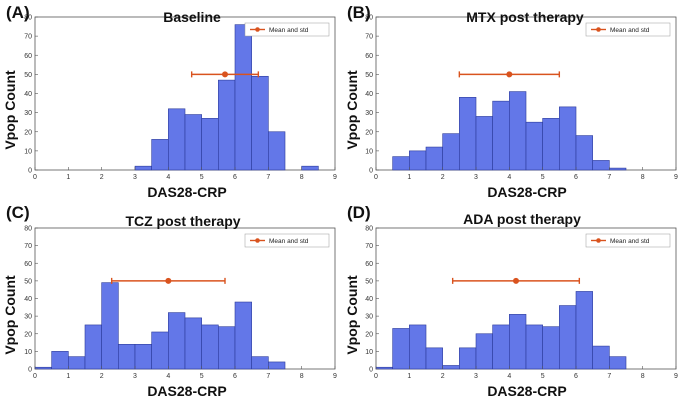 Image resolution: width=683 pixels, height=402 pixels. I want to click on ytick-label-c-6: 60, so click(28, 264).